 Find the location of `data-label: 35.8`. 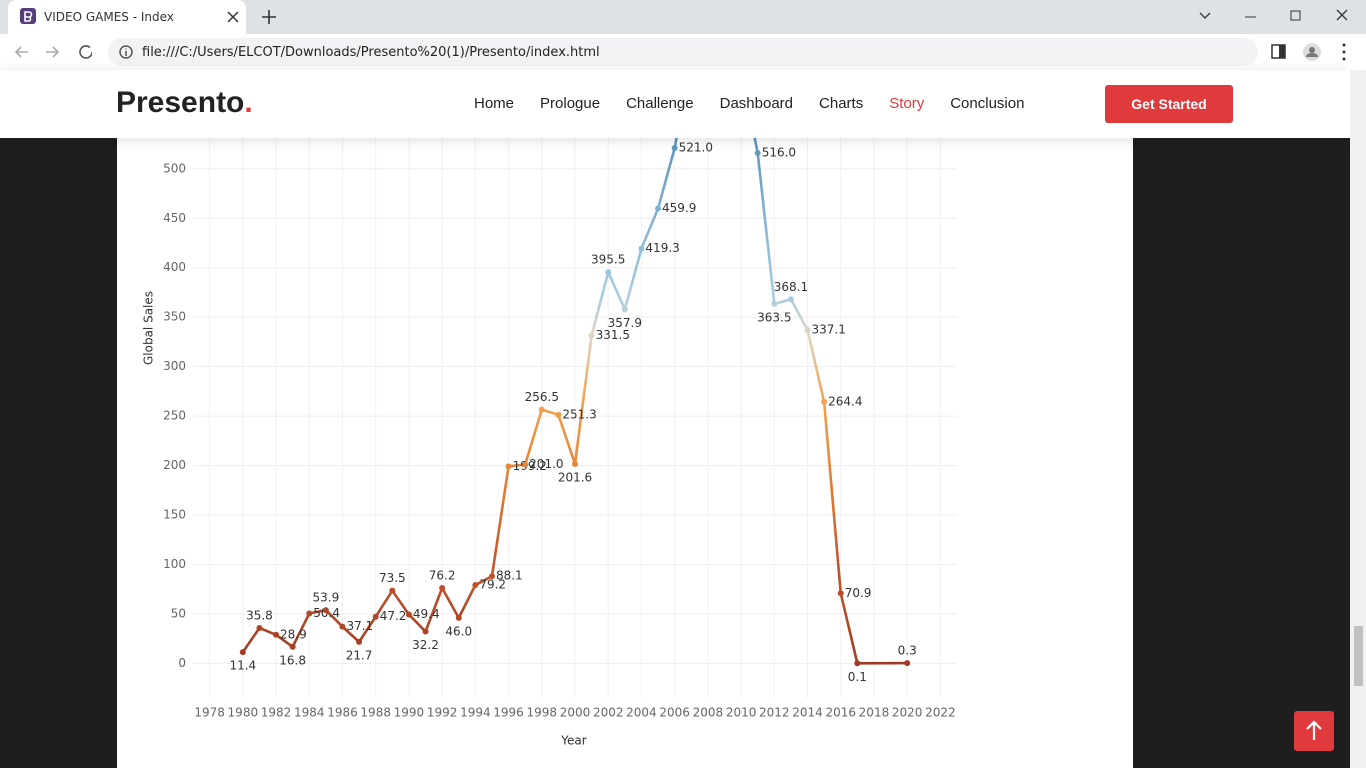

data-label: 35.8 is located at coordinates (259, 615).